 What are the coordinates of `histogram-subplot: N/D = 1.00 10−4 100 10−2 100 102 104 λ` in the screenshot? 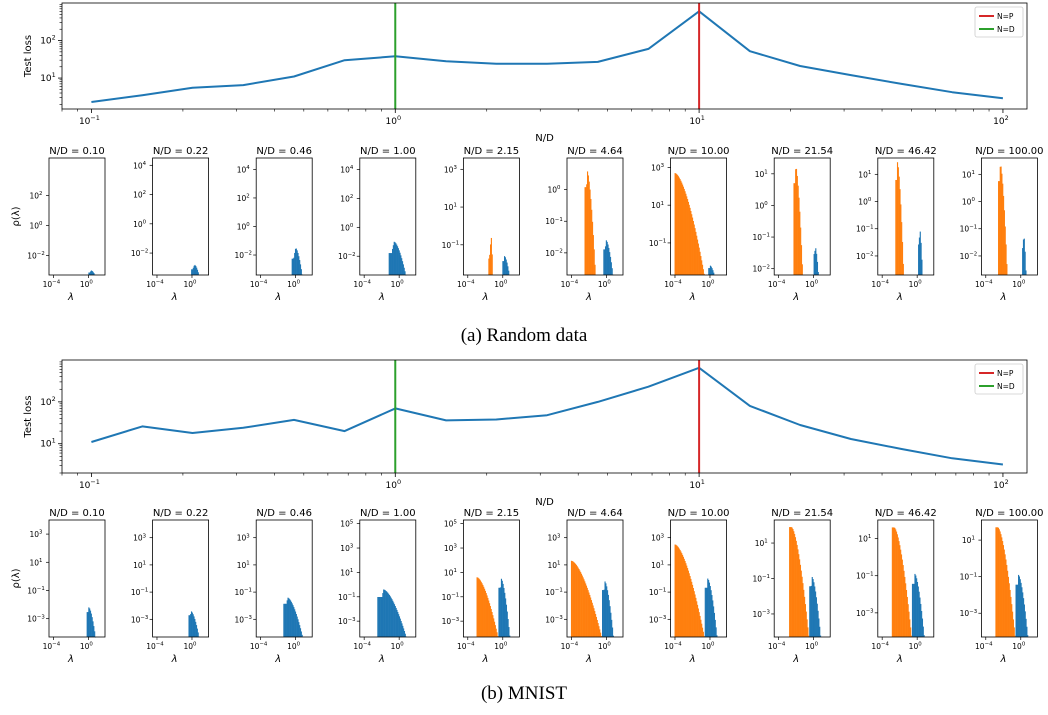 It's located at (377, 224).